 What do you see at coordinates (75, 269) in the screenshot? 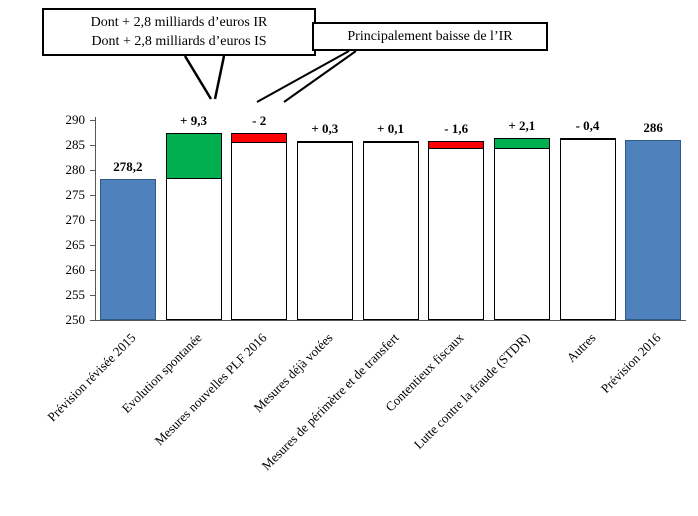
I see `y-axis-label: 260` at bounding box center [75, 269].